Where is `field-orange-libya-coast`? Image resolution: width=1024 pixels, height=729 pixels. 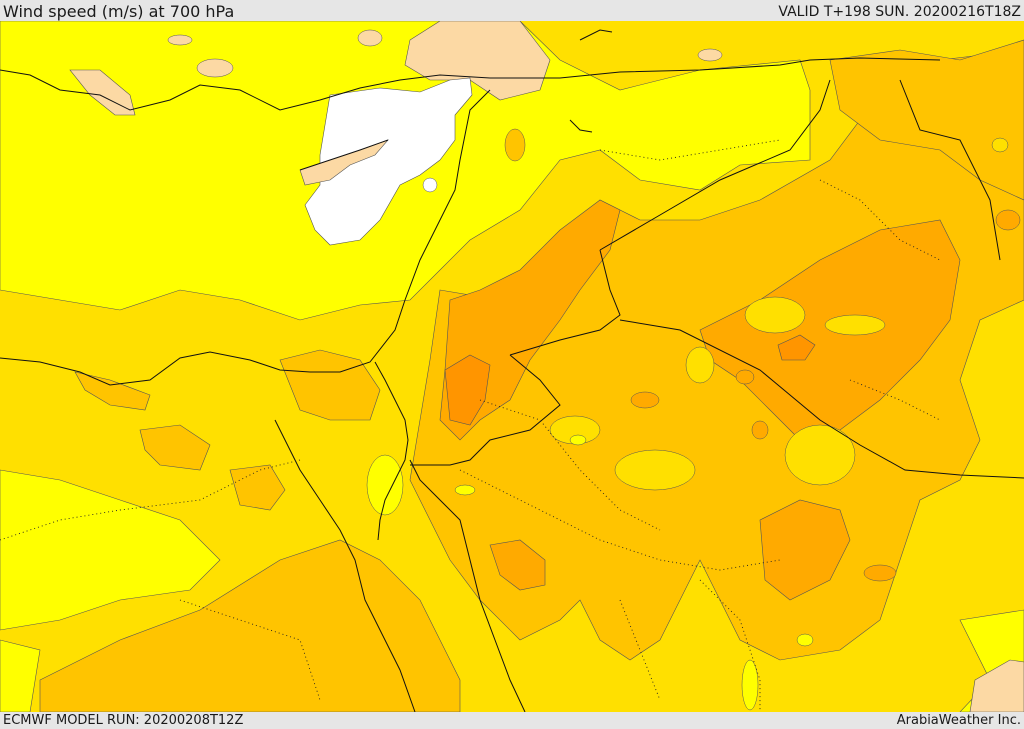
field-orange-libya-coast is located at coordinates (112, 391).